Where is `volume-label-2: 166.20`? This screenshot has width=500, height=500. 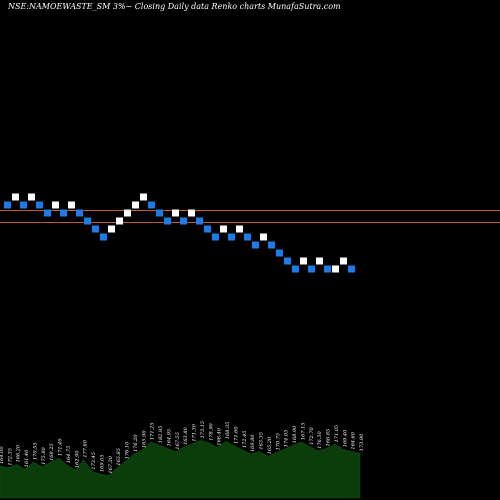
volume-label-2: 166.20 is located at coordinates (19, 453).